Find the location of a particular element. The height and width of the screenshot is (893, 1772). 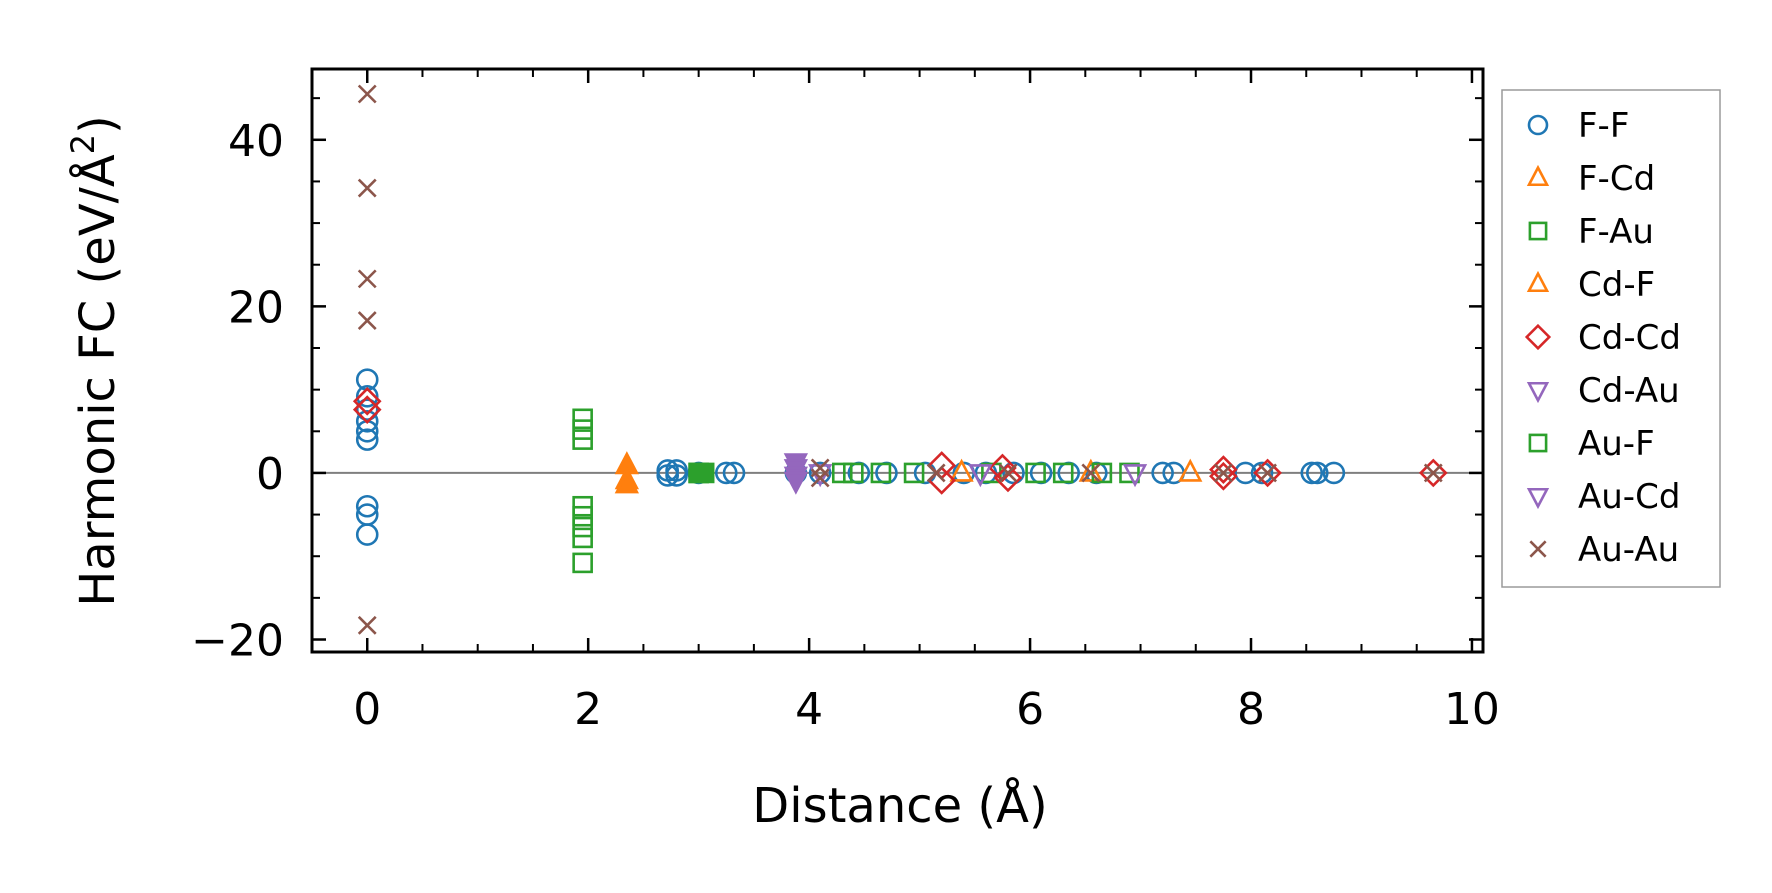

x-tick-label: 2 is located at coordinates (588, 709).